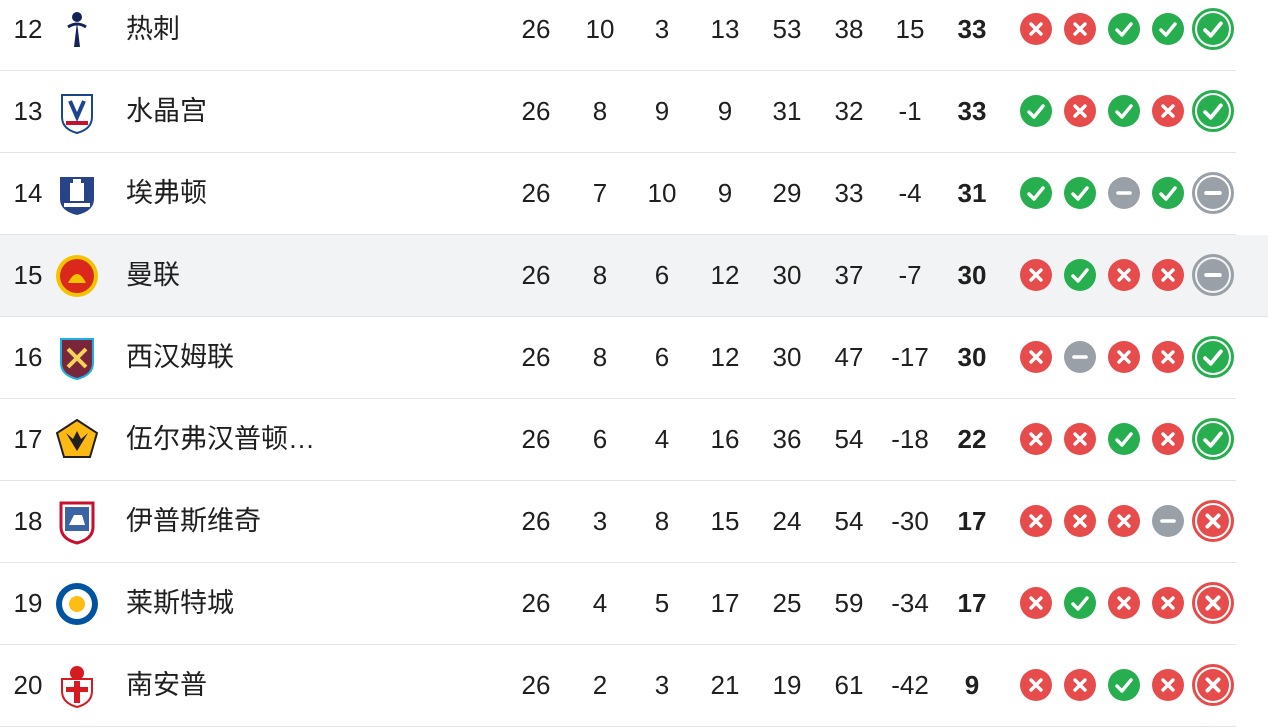 The image size is (1268, 727). I want to click on won-cell: 8, so click(600, 111).